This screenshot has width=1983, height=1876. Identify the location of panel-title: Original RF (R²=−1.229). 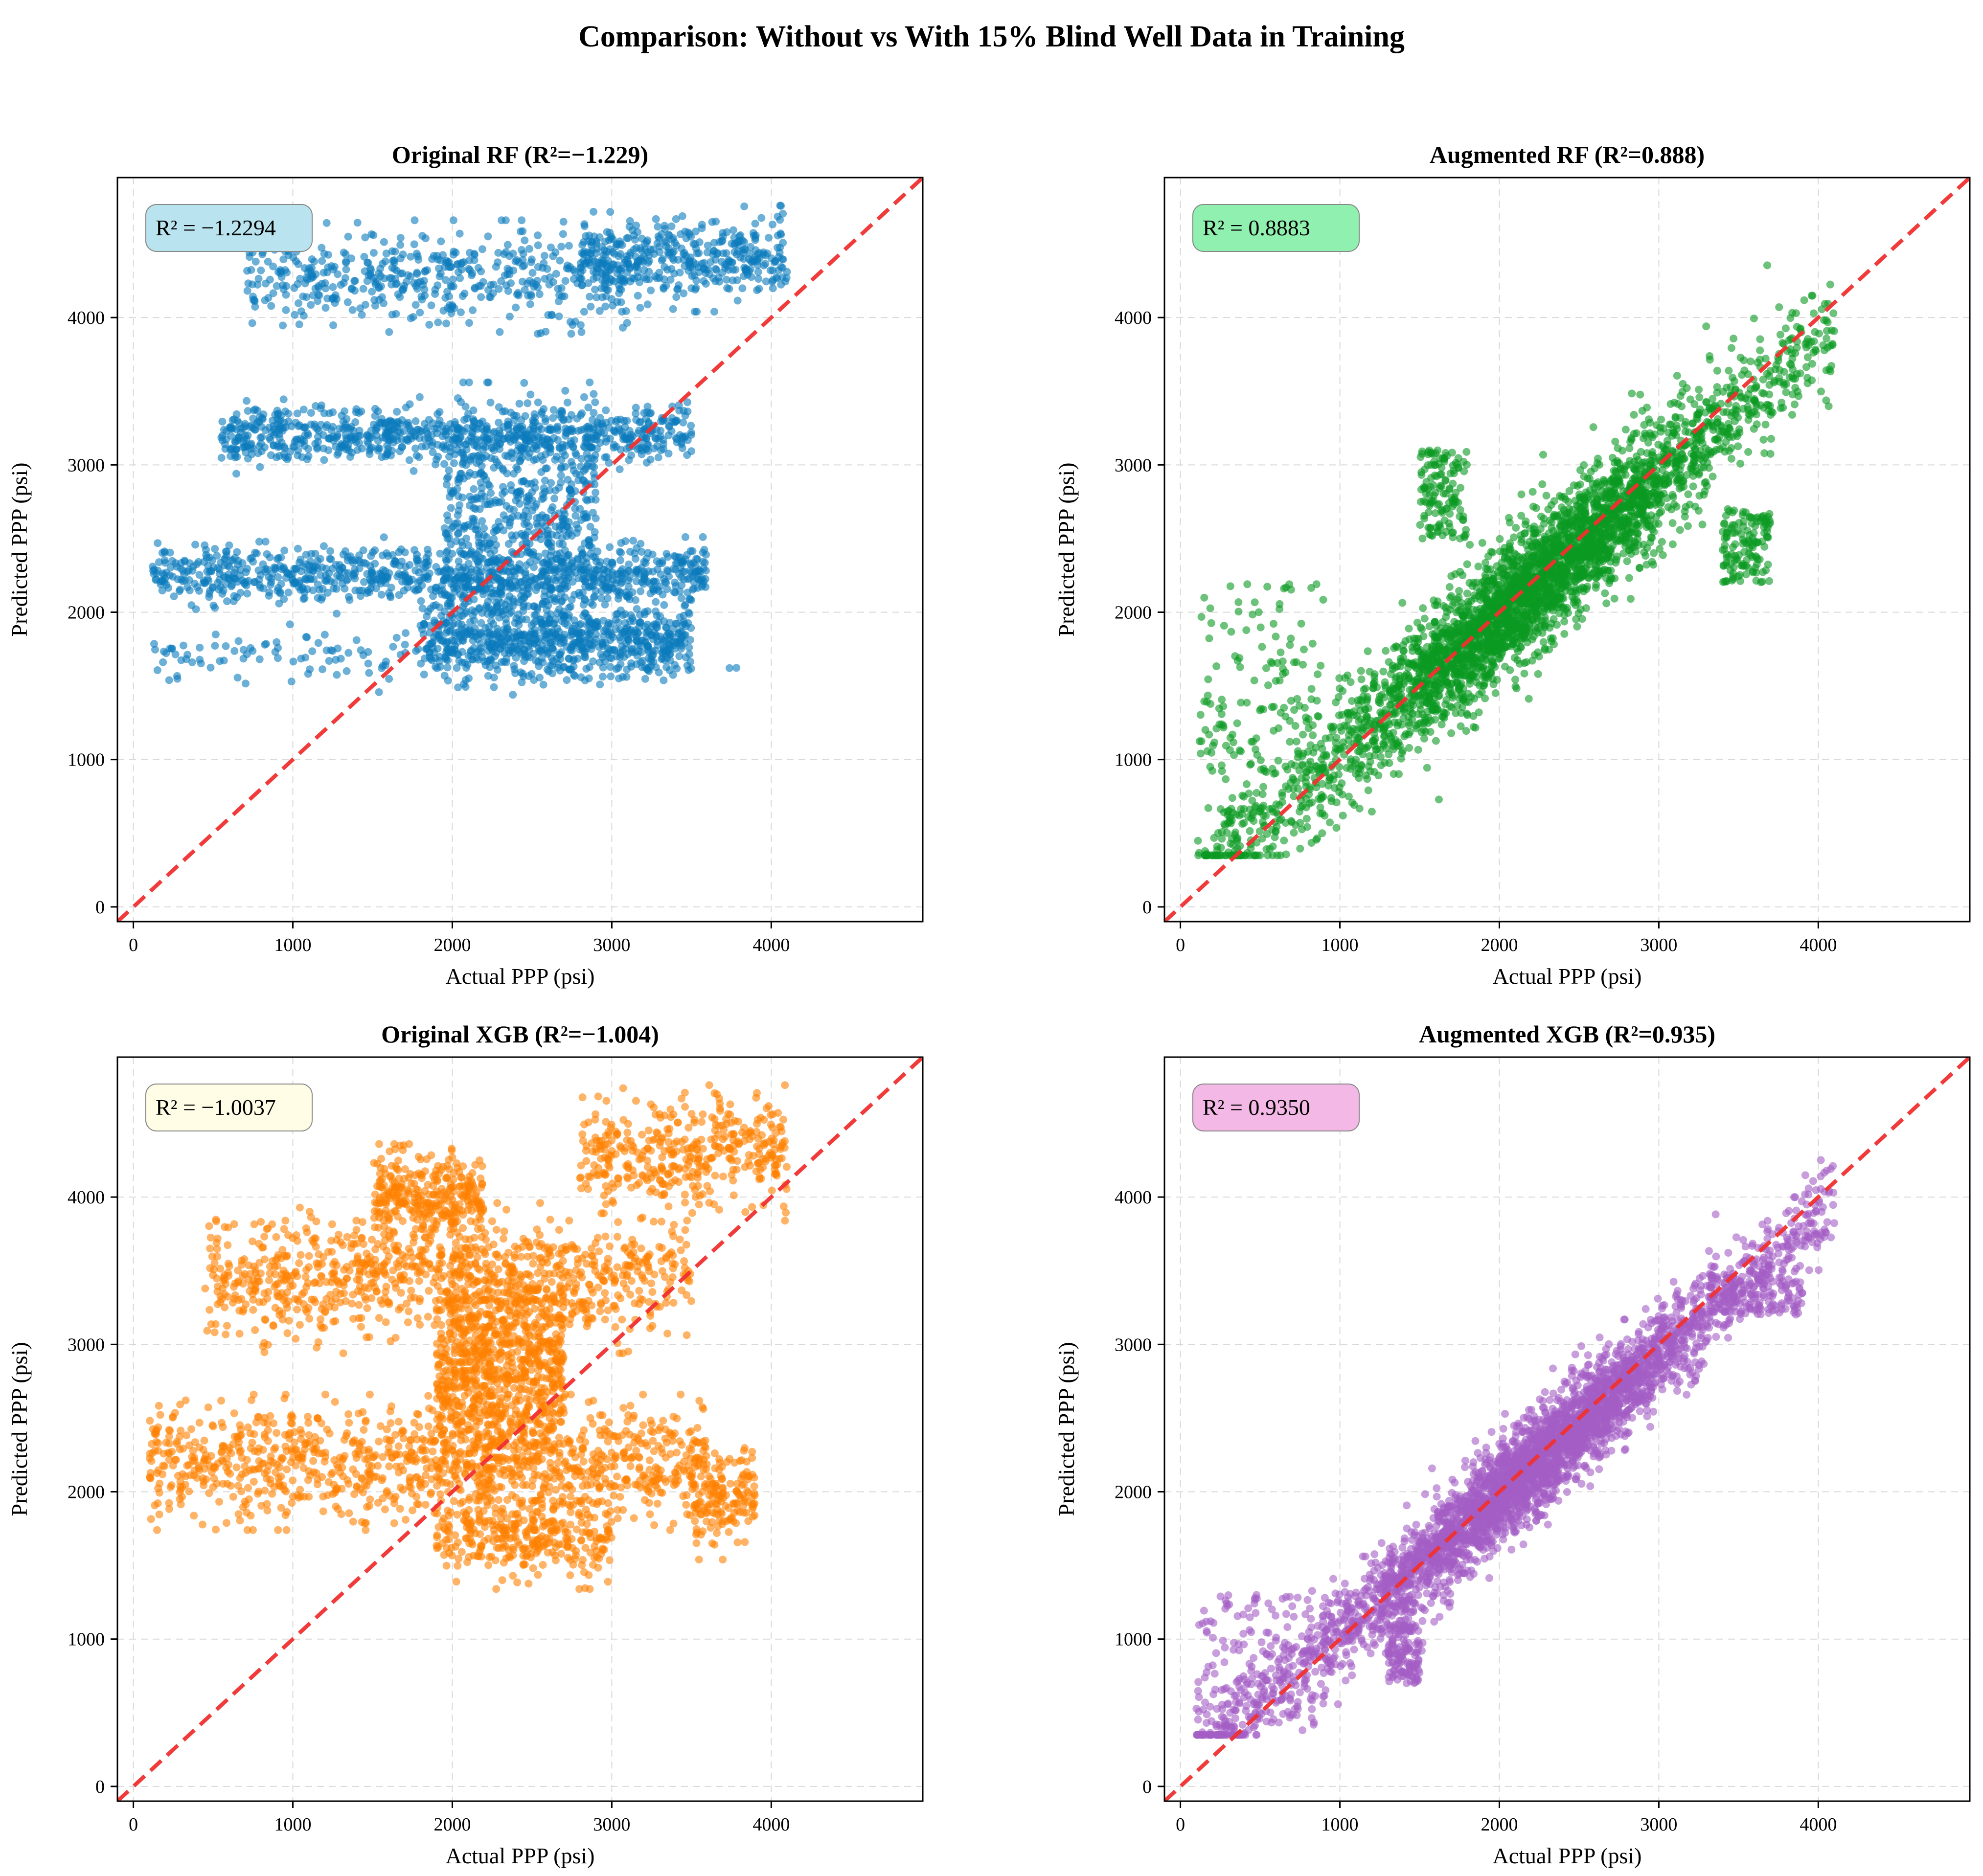
(520, 155).